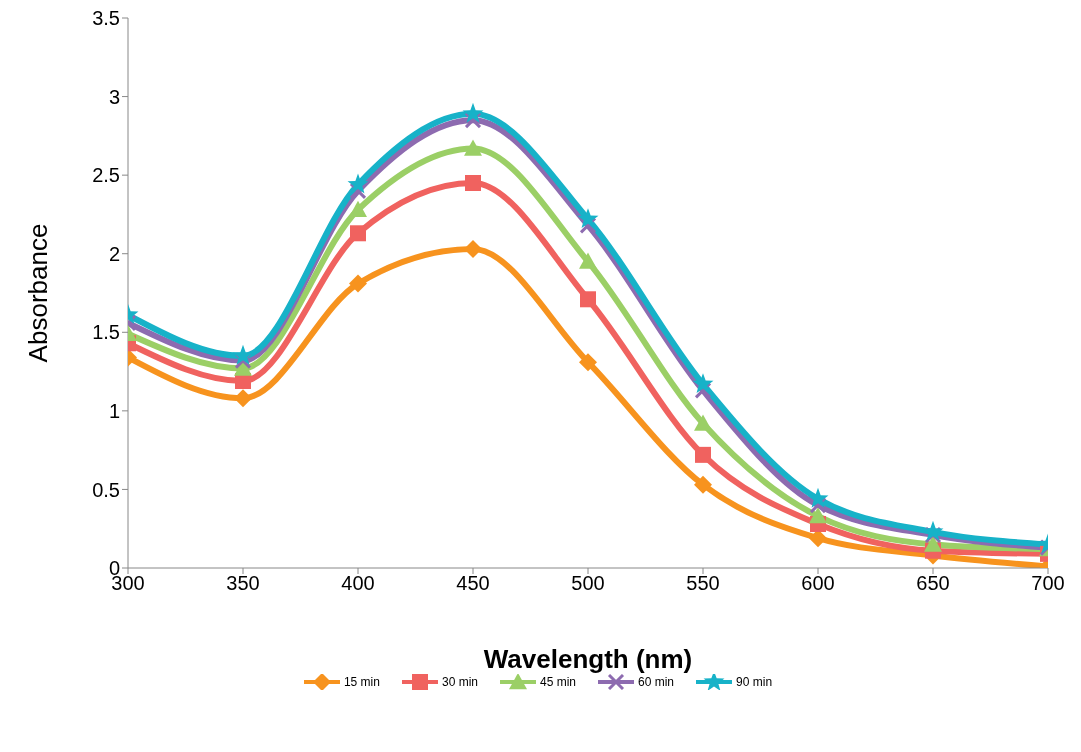  Describe the element at coordinates (106, 332) in the screenshot. I see `y-tick-label: 1.5` at that location.